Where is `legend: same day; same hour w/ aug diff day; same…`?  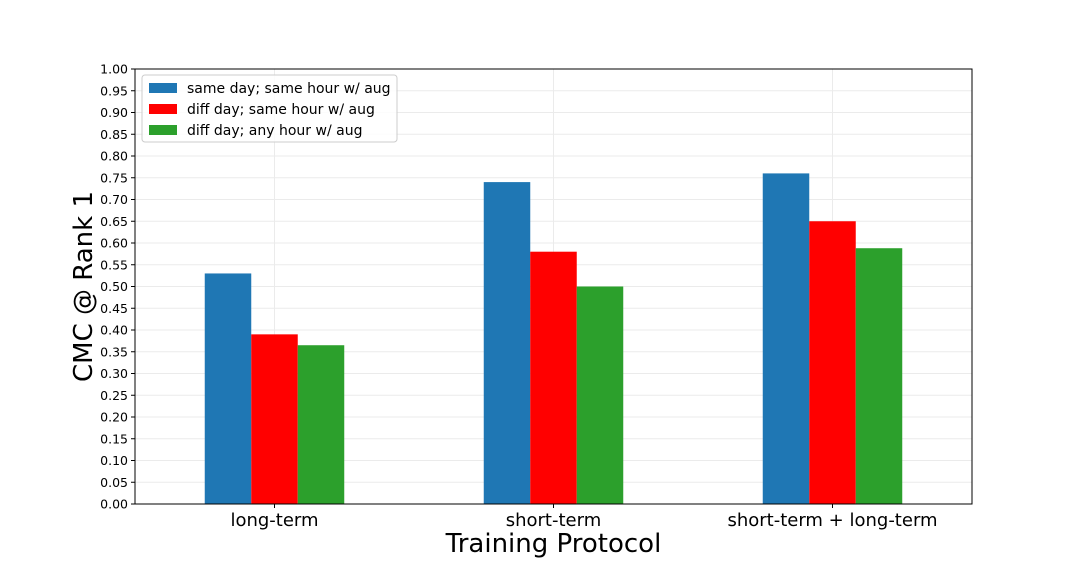 legend: same day; same hour w/ aug diff day; same… is located at coordinates (269, 108).